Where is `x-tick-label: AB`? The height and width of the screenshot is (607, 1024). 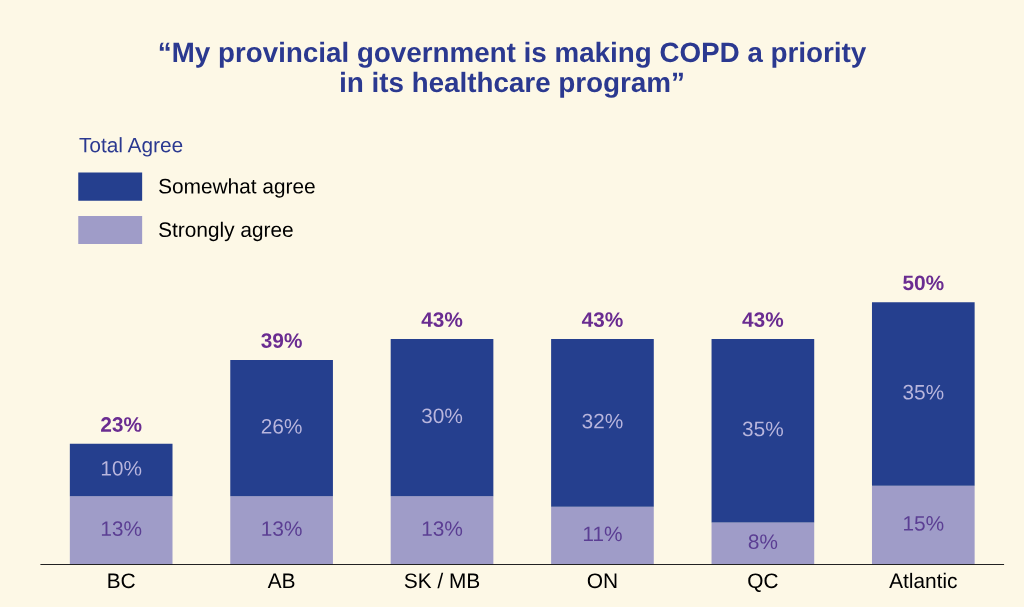 x-tick-label: AB is located at coordinates (281, 580).